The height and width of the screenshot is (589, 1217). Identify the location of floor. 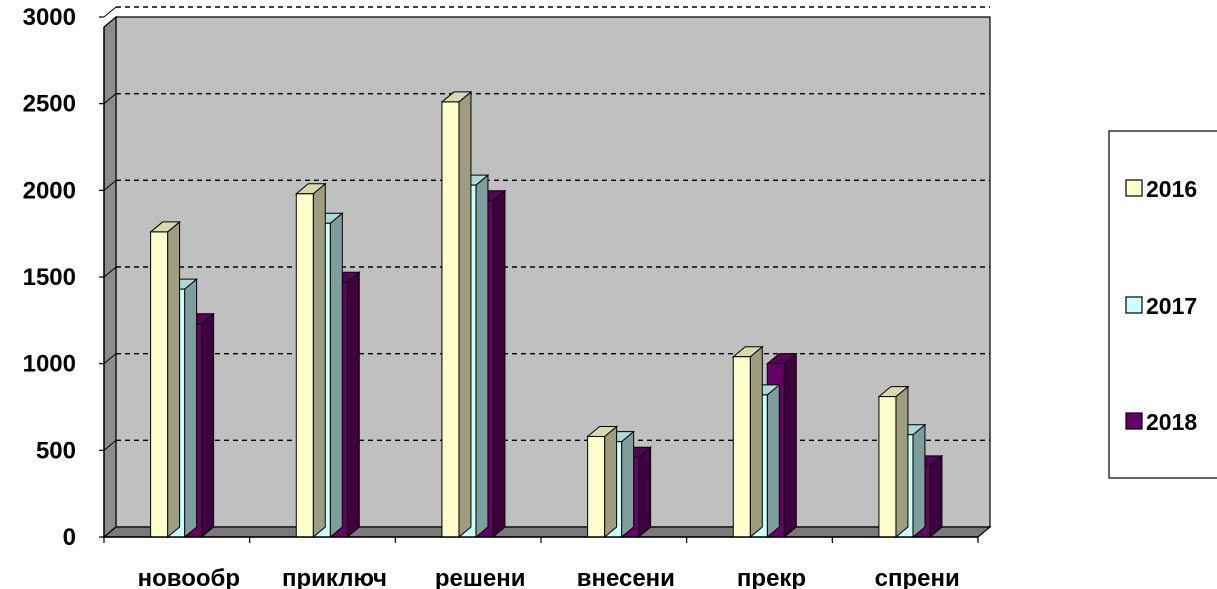
(547, 532).